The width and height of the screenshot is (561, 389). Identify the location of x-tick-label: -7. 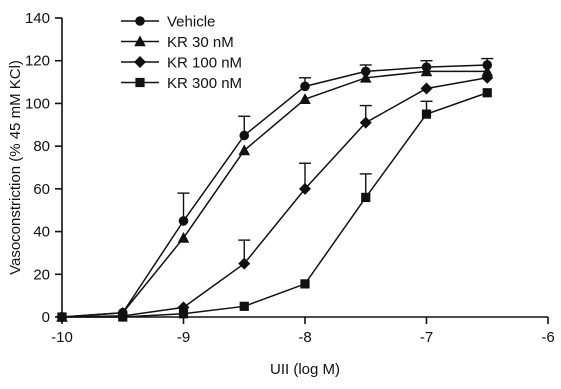
(426, 337).